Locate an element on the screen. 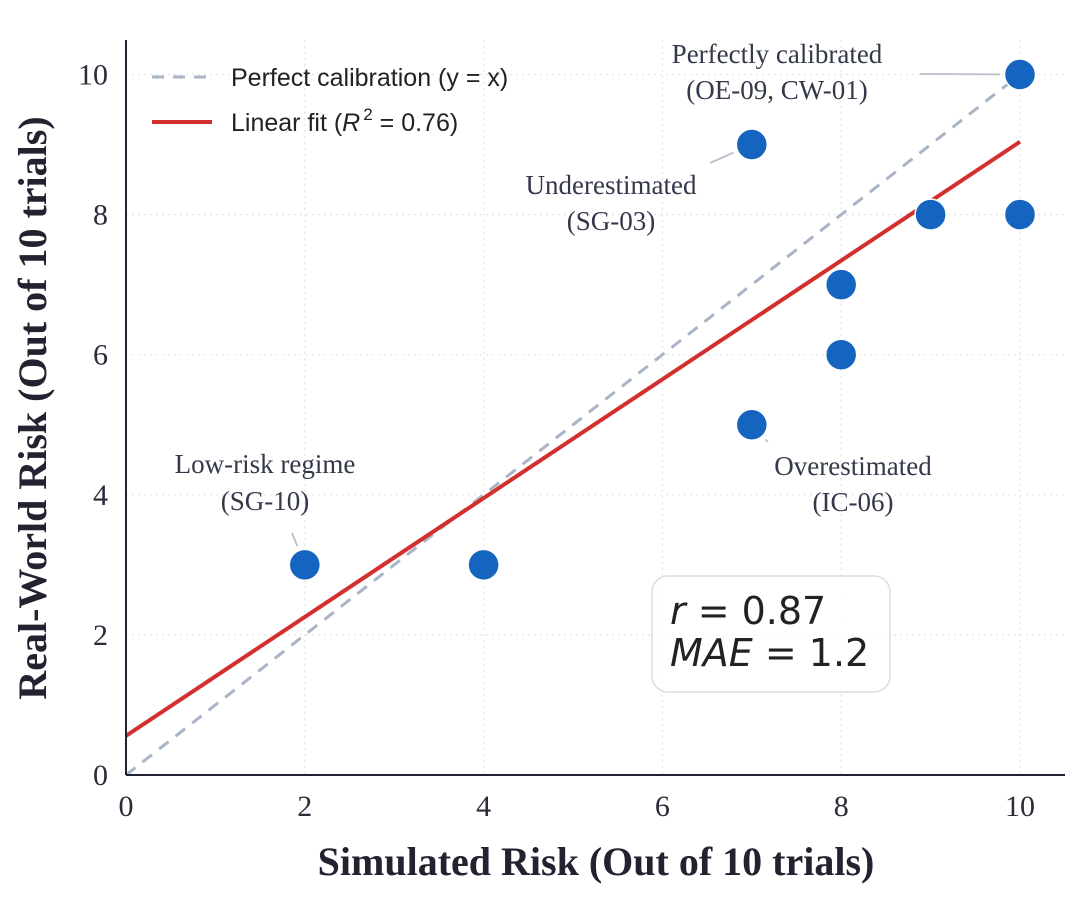 The width and height of the screenshot is (1080, 922). annotation-low-risk-line1: Low-risk regime is located at coordinates (265, 464).